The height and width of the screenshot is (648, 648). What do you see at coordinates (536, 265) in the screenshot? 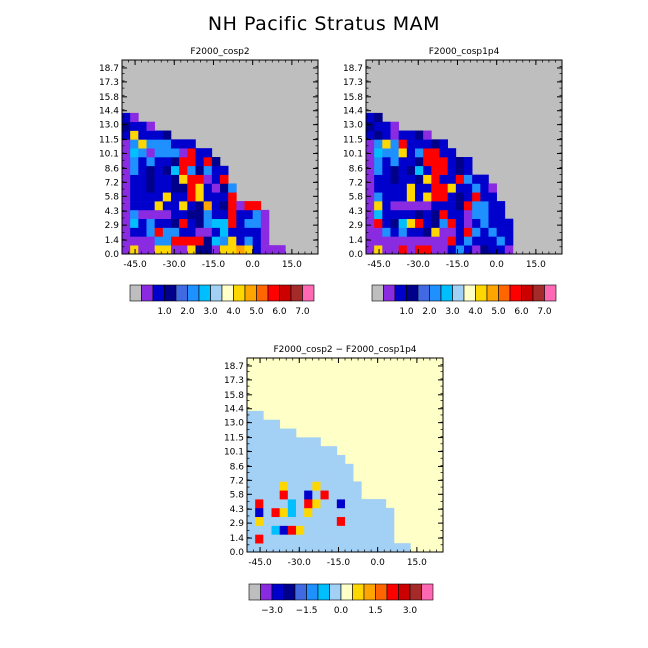
I see `x-tick-label: 15.0` at bounding box center [536, 265].